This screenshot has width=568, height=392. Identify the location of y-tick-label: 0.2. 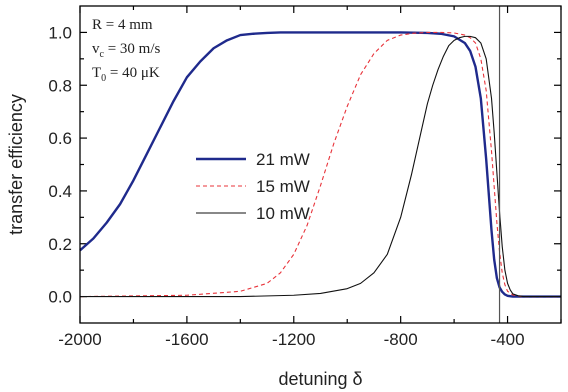
(60, 244).